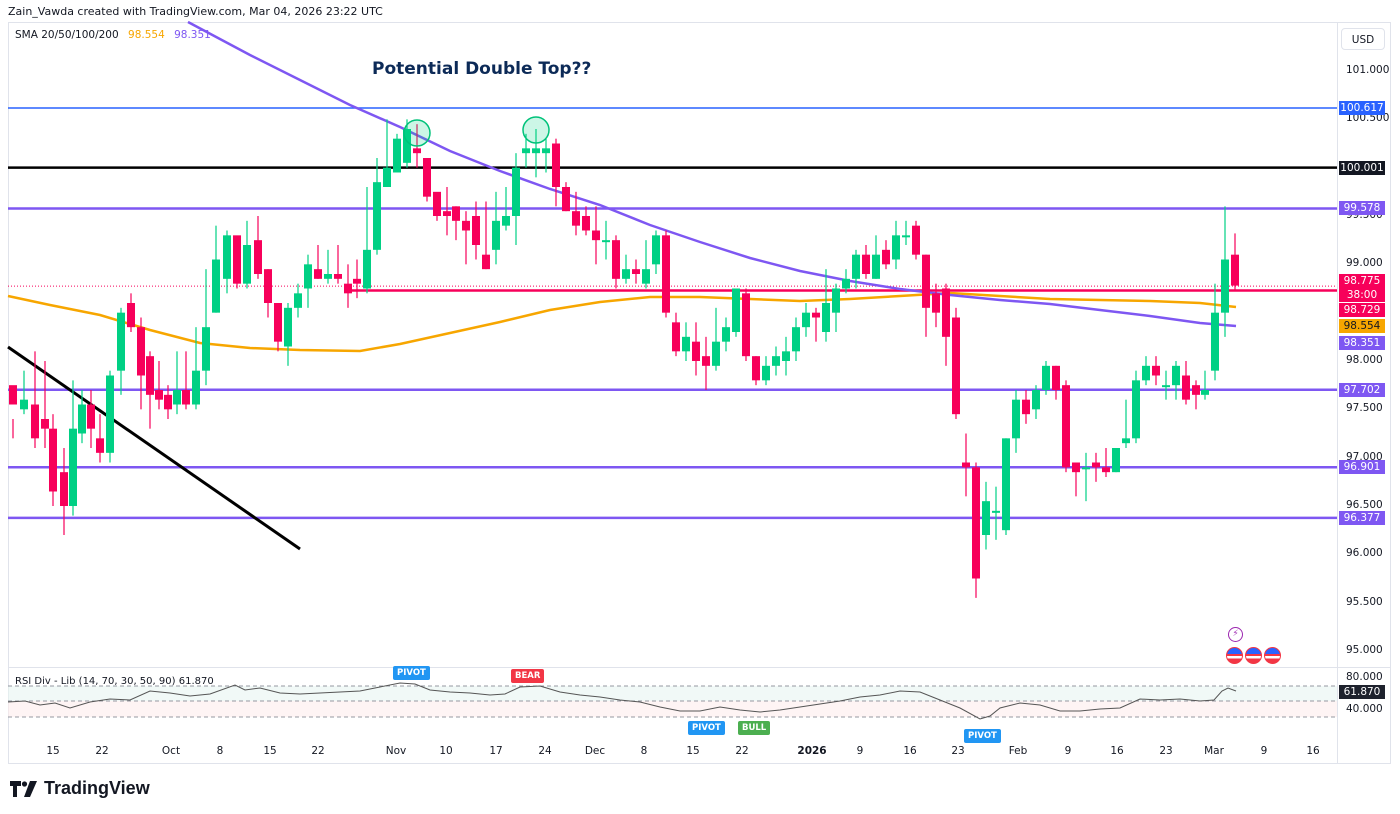 Image resolution: width=1400 pixels, height=814 pixels. What do you see at coordinates (1368, 118) in the screenshot?
I see `price-tick: 100.500` at bounding box center [1368, 118].